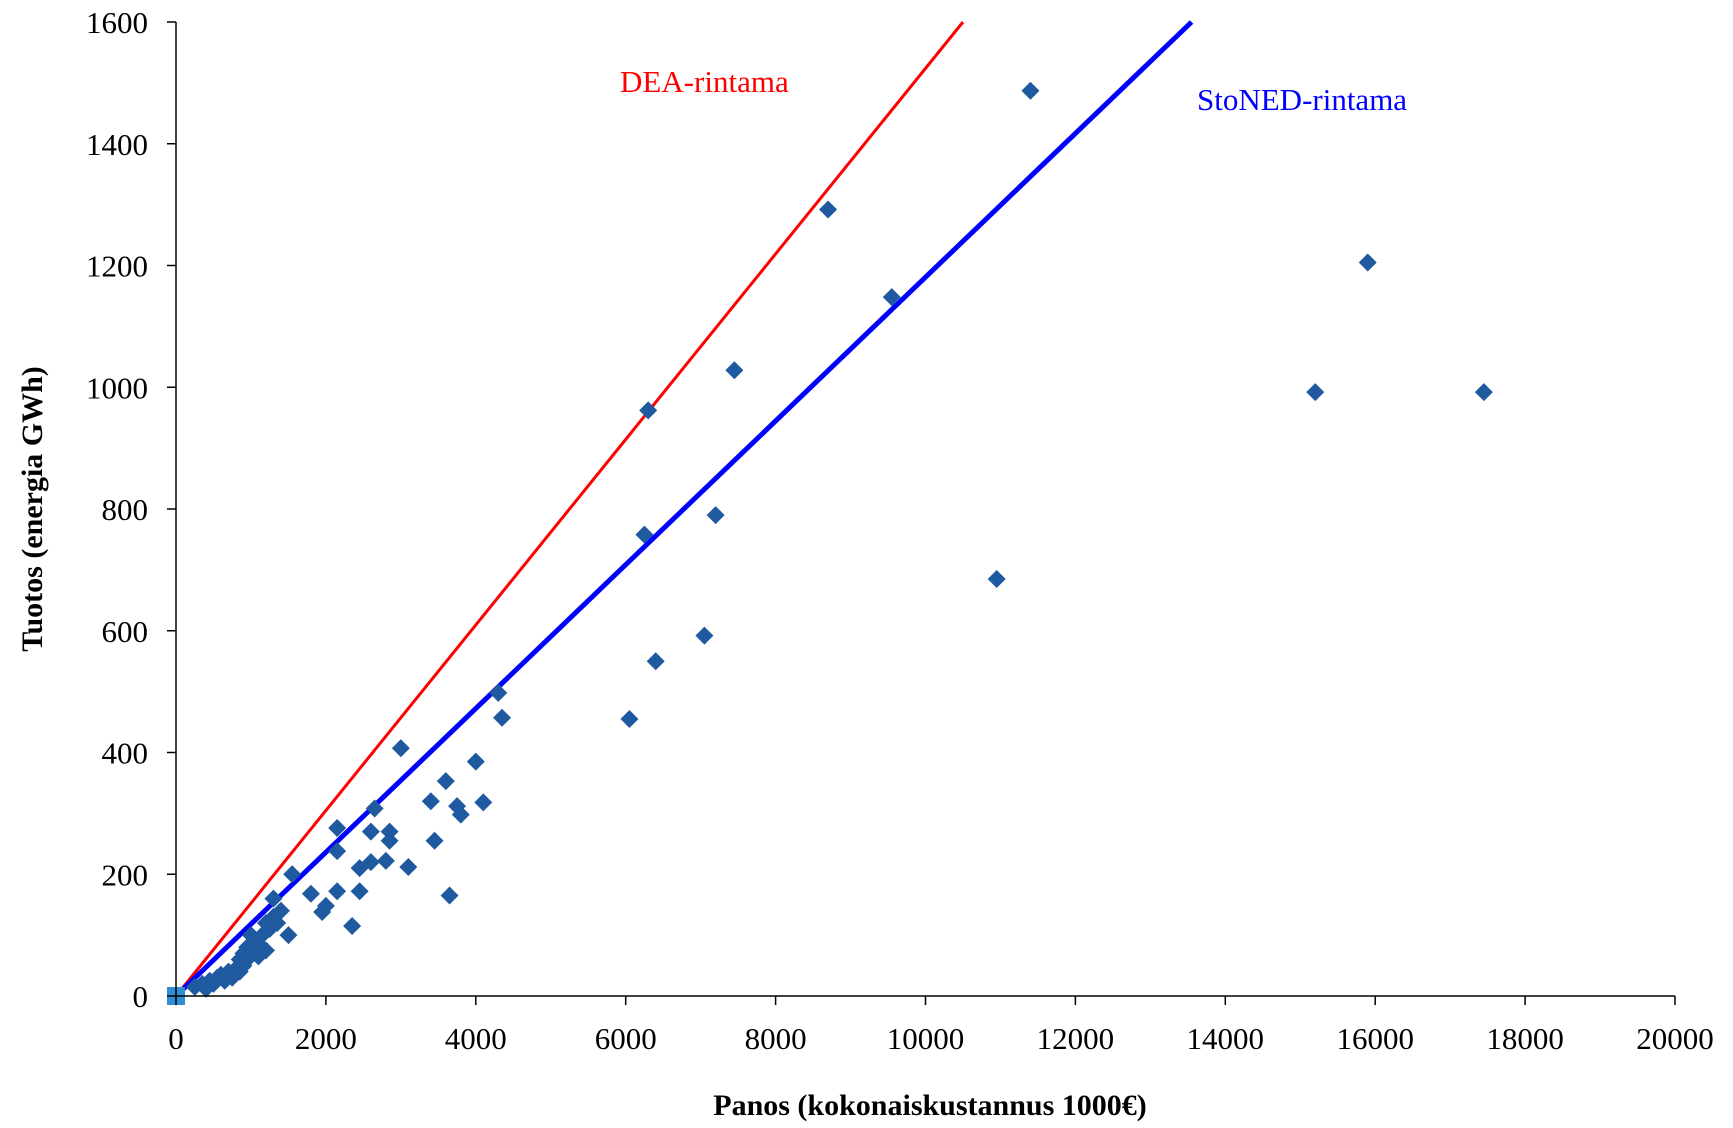  Describe the element at coordinates (125, 509) in the screenshot. I see `y-tick-label: 800` at that location.